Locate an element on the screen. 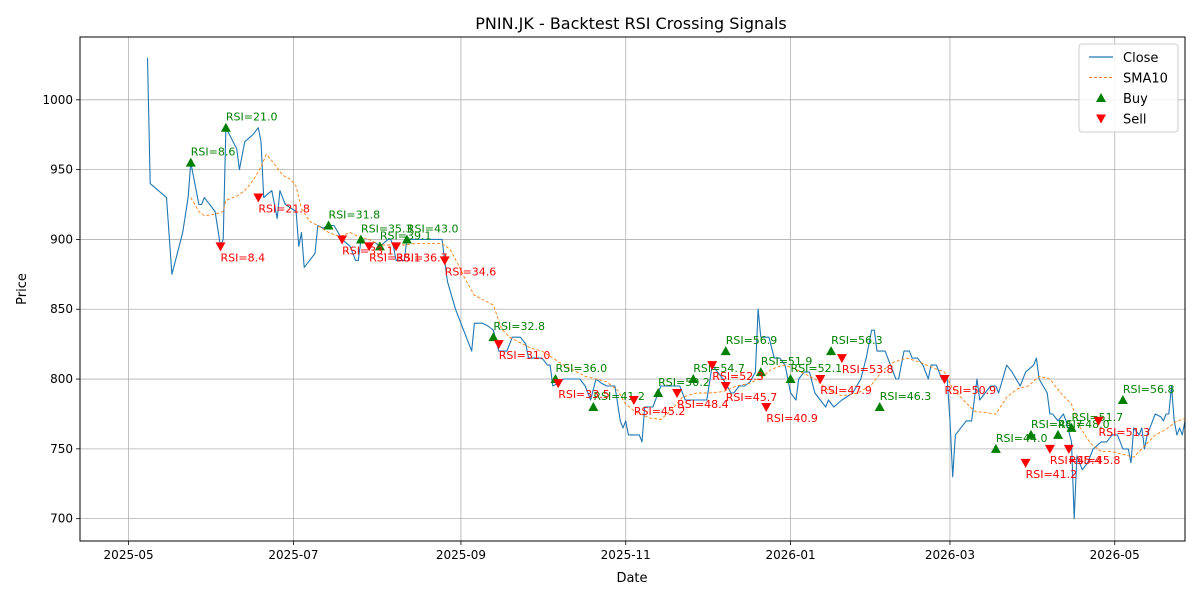 This screenshot has height=600, width=1200. y-tick-label: 1000 is located at coordinates (57, 100).